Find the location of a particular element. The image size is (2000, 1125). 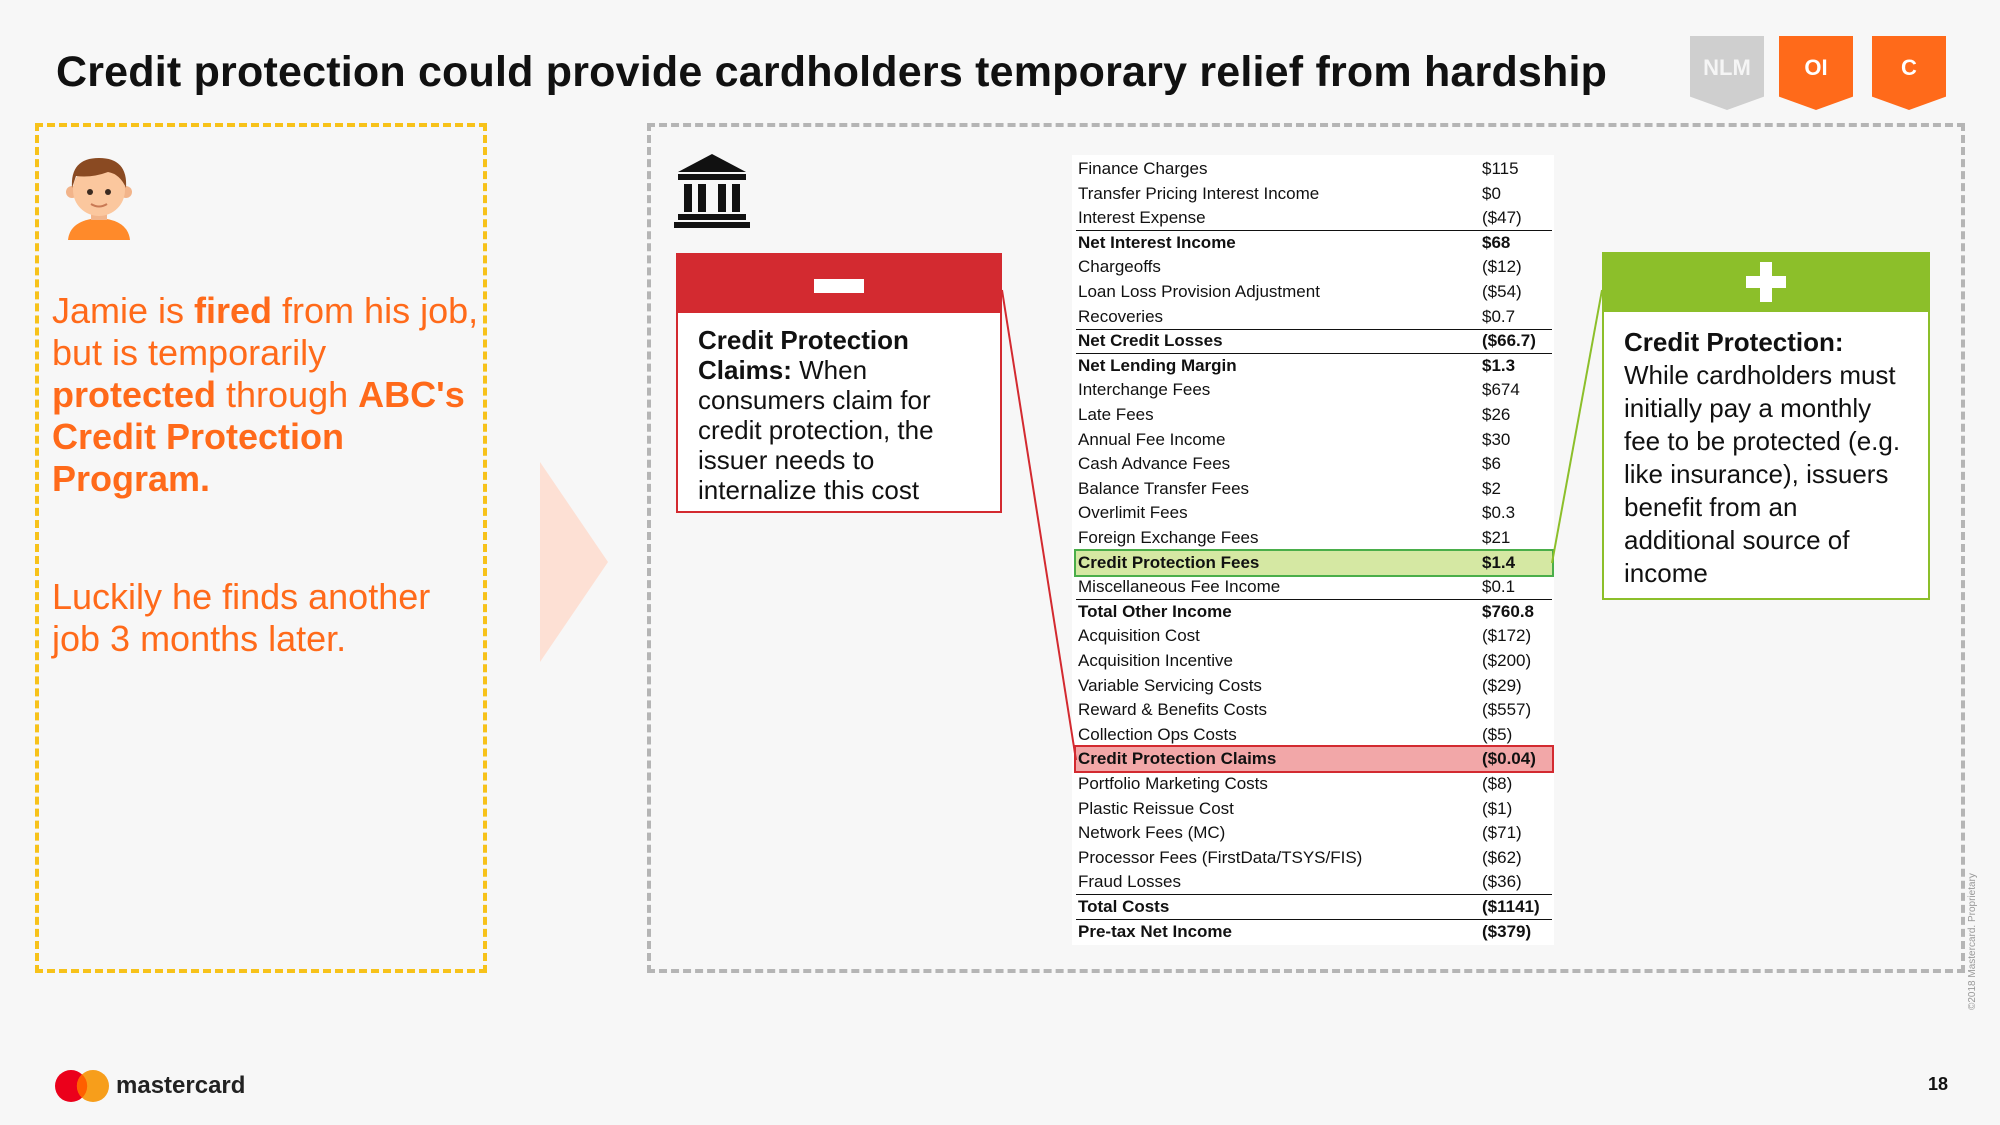

row-value: $0 is located at coordinates (1491, 193).